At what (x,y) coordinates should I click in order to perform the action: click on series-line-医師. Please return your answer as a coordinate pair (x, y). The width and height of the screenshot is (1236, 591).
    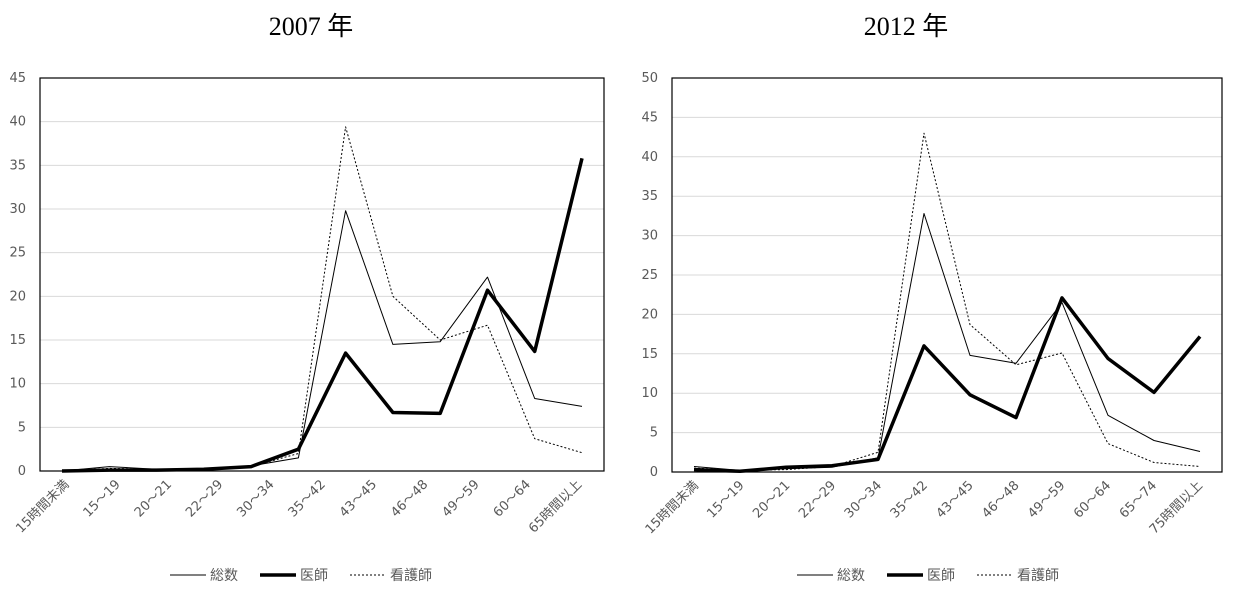
    Looking at the image, I should click on (947, 384).